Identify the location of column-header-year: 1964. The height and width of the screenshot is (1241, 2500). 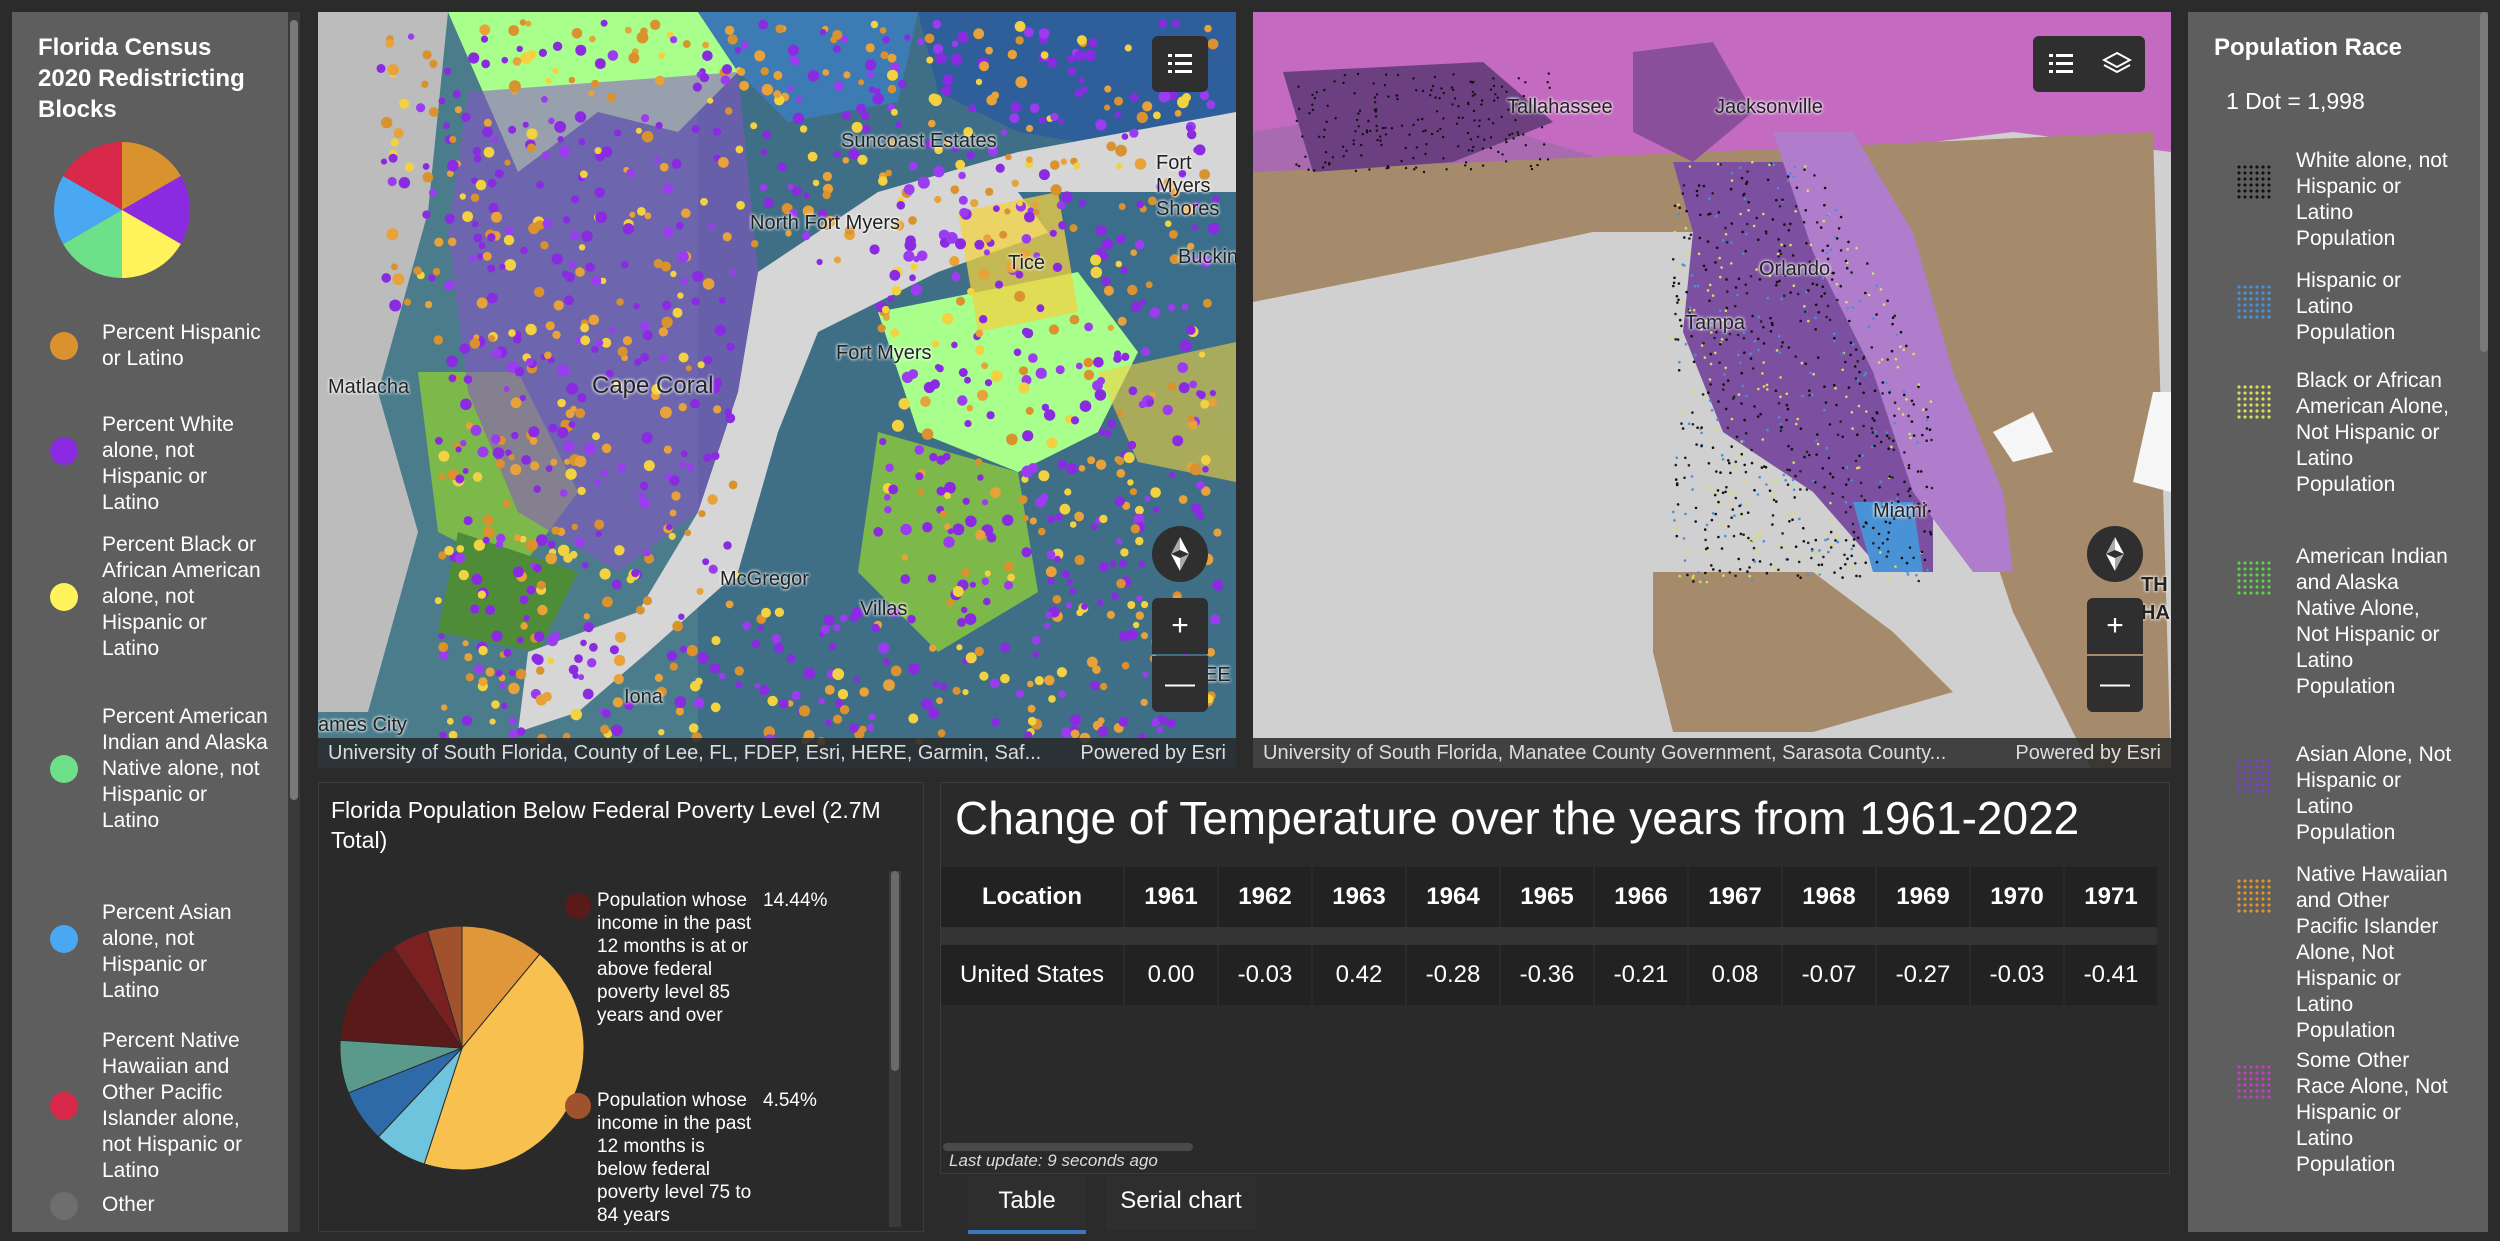
(1454, 897).